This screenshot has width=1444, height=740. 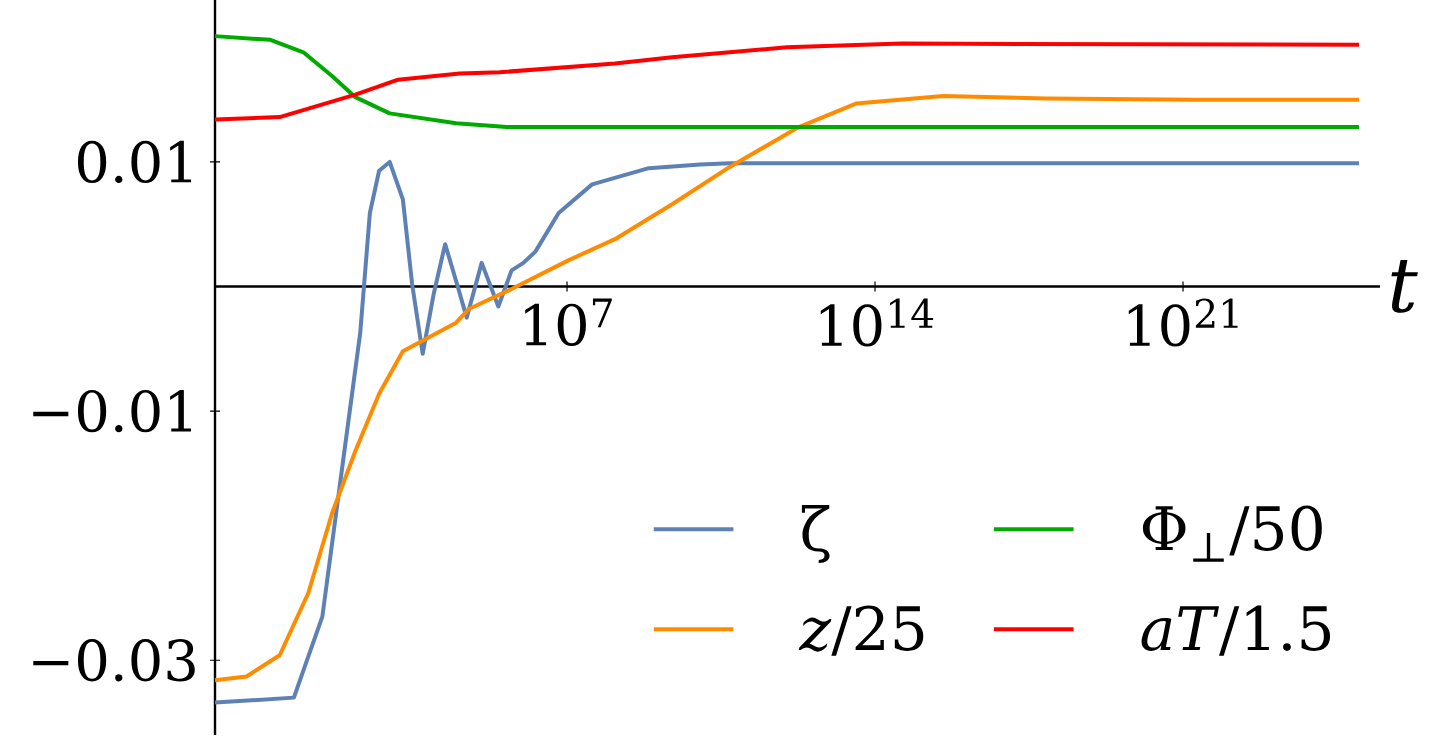 I want to click on y-tick-label: −0.01, so click(x=112, y=411).